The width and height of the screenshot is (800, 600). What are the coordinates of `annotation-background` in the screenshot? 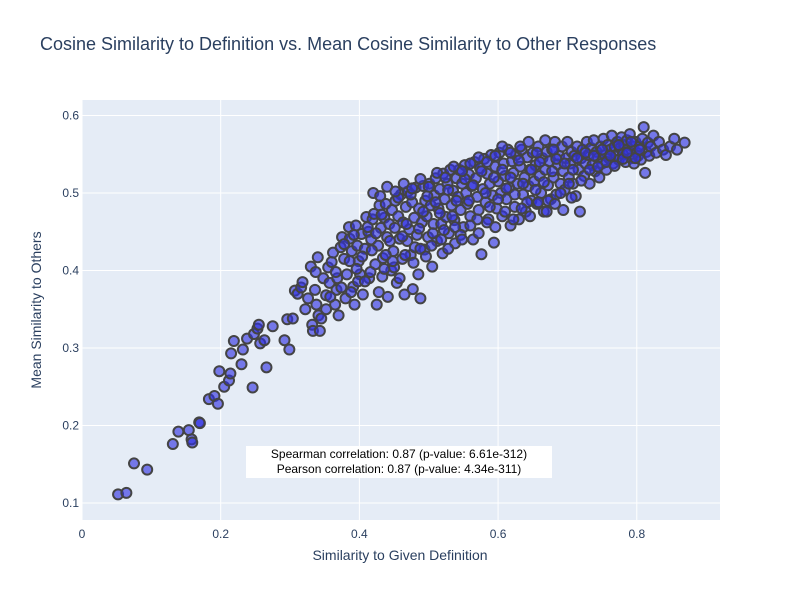 It's located at (399, 462).